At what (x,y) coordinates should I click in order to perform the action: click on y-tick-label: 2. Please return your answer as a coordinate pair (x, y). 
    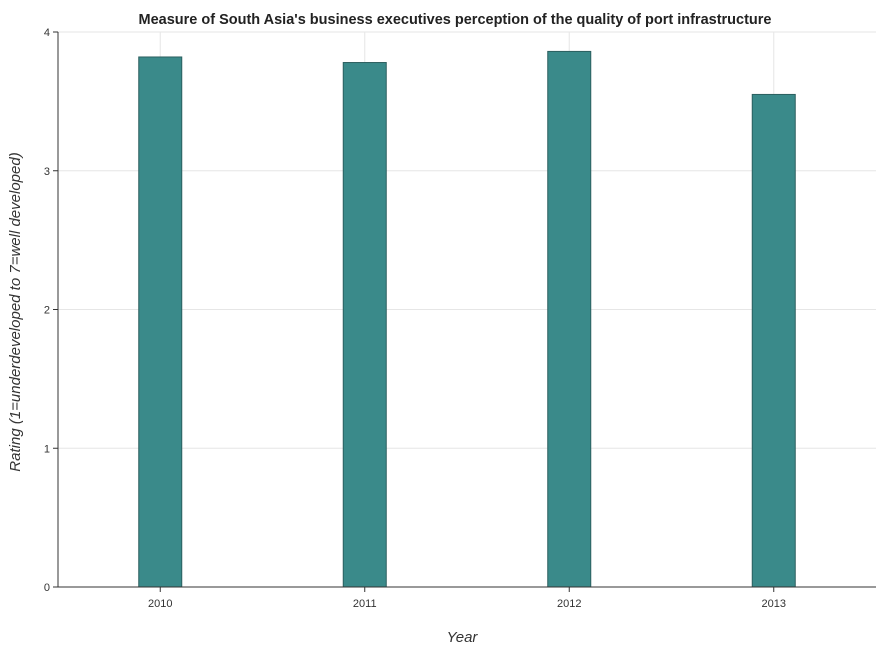
    Looking at the image, I should click on (47, 311).